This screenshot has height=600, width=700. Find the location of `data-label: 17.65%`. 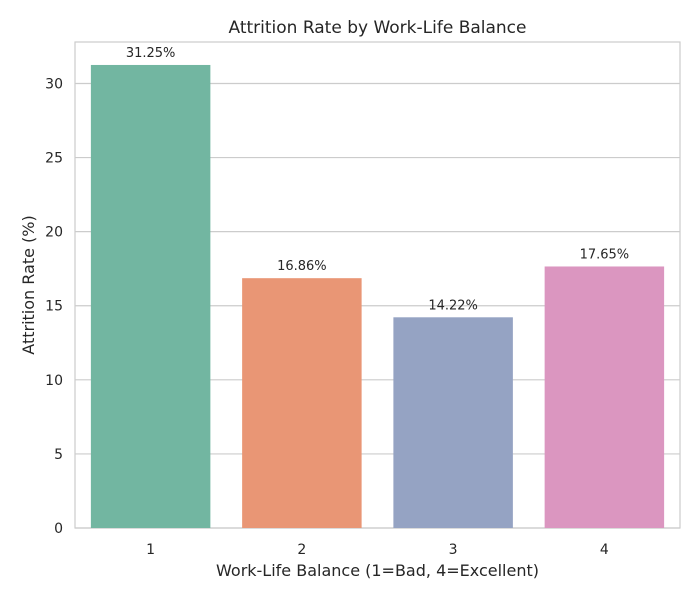

data-label: 17.65% is located at coordinates (605, 254).